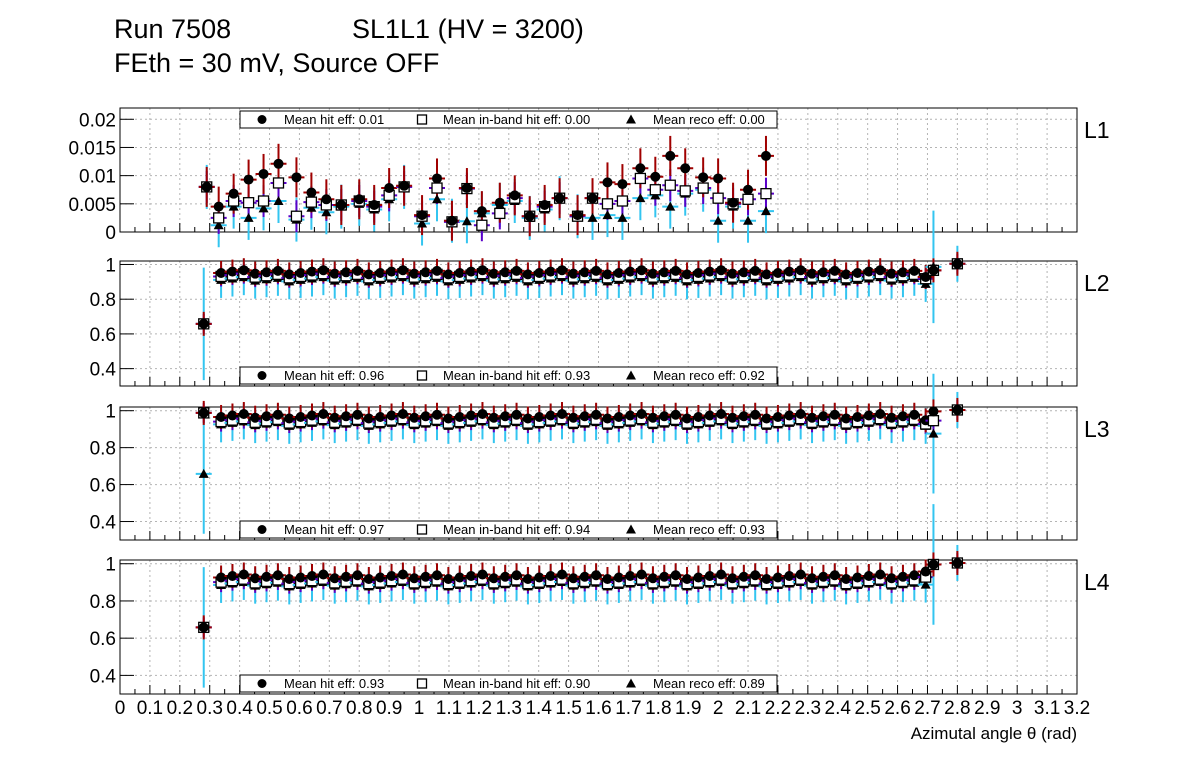  Describe the element at coordinates (329, 708) in the screenshot. I see `x-tick-label: 0.7` at that location.